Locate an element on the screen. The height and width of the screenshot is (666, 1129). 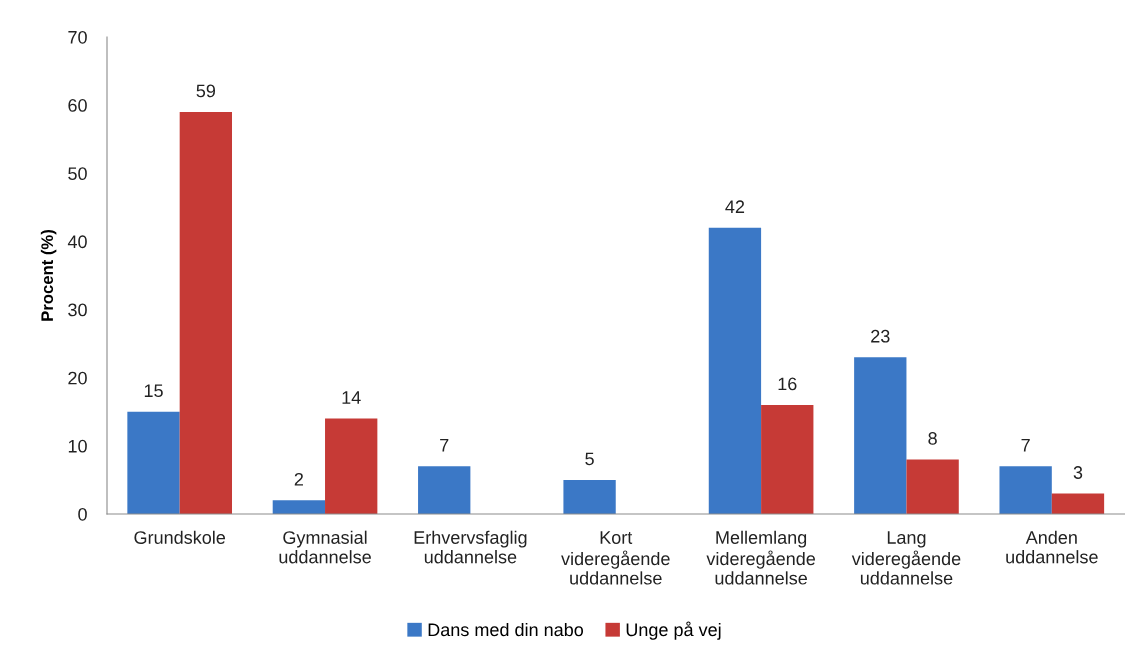
y-axis-title: Procent (%) is located at coordinates (48, 275).